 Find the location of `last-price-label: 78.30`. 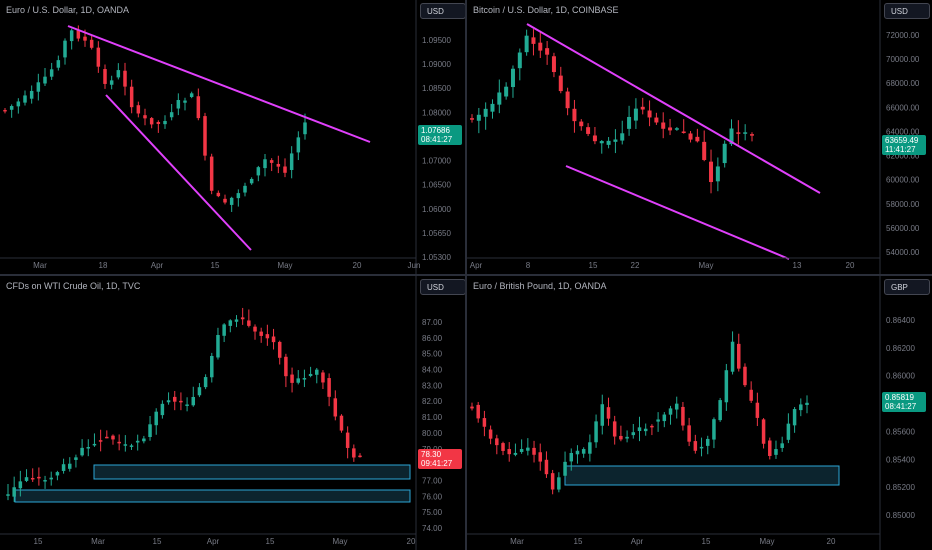

last-price-label: 78.30 is located at coordinates (431, 454).